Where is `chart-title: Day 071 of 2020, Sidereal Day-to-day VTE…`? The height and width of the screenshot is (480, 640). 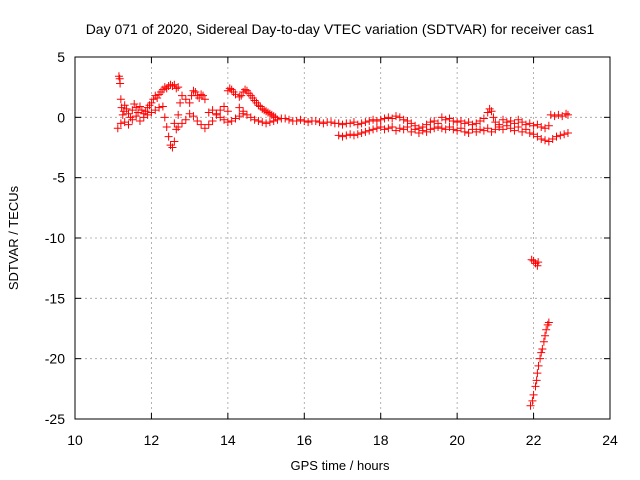 chart-title: Day 071 of 2020, Sidereal Day-to-day VTE… is located at coordinates (340, 29).